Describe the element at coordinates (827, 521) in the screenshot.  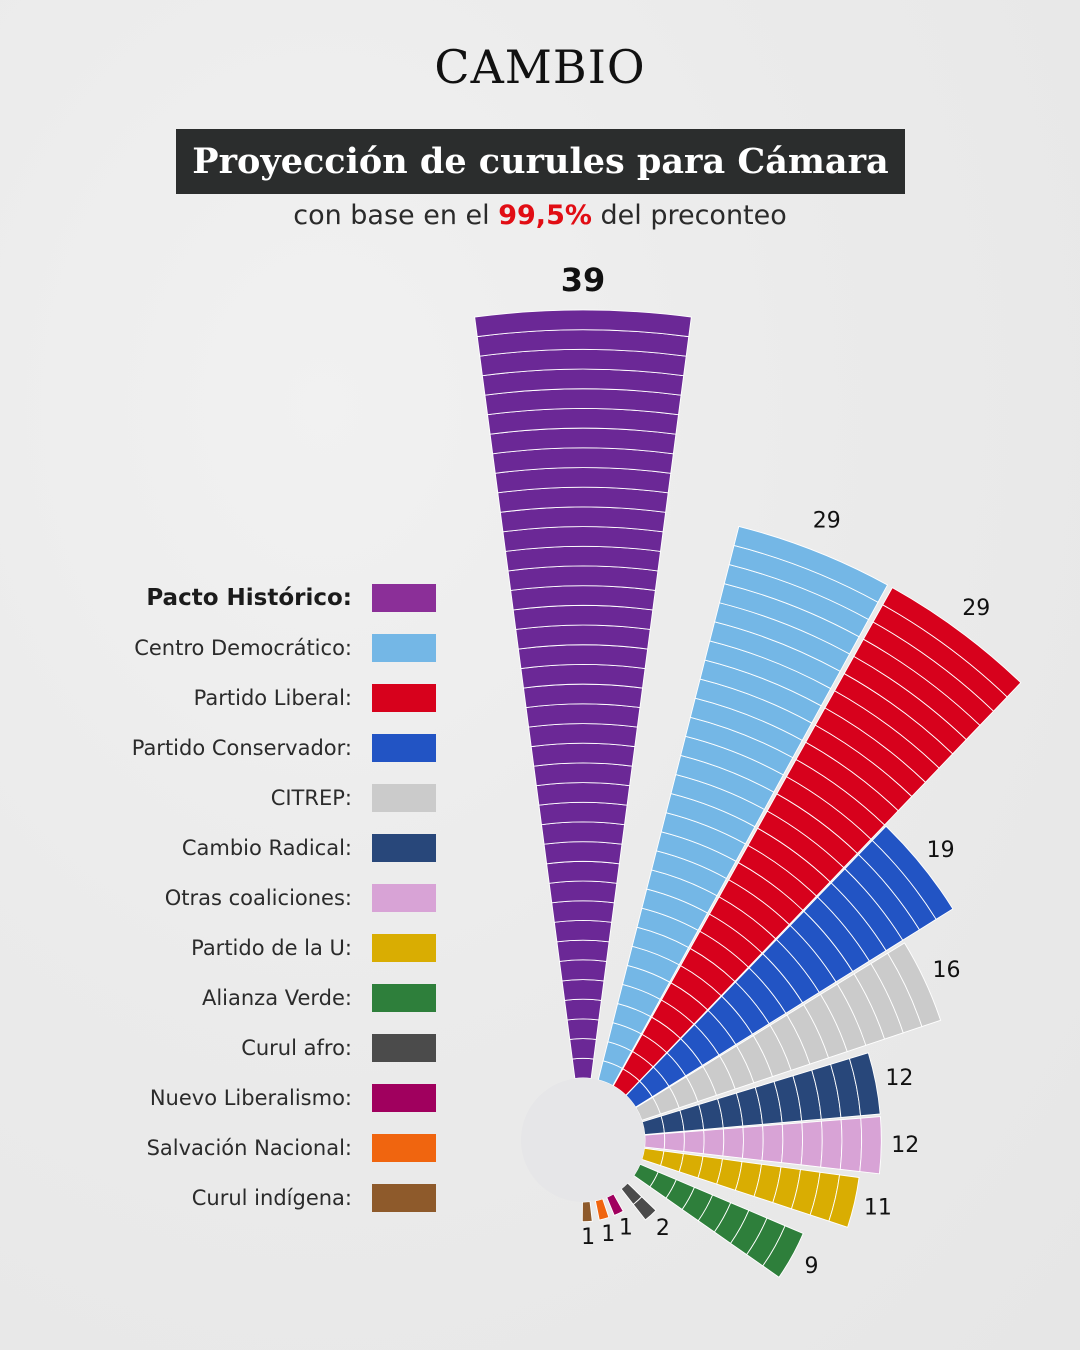
I see `seat-value-label: 29` at that location.